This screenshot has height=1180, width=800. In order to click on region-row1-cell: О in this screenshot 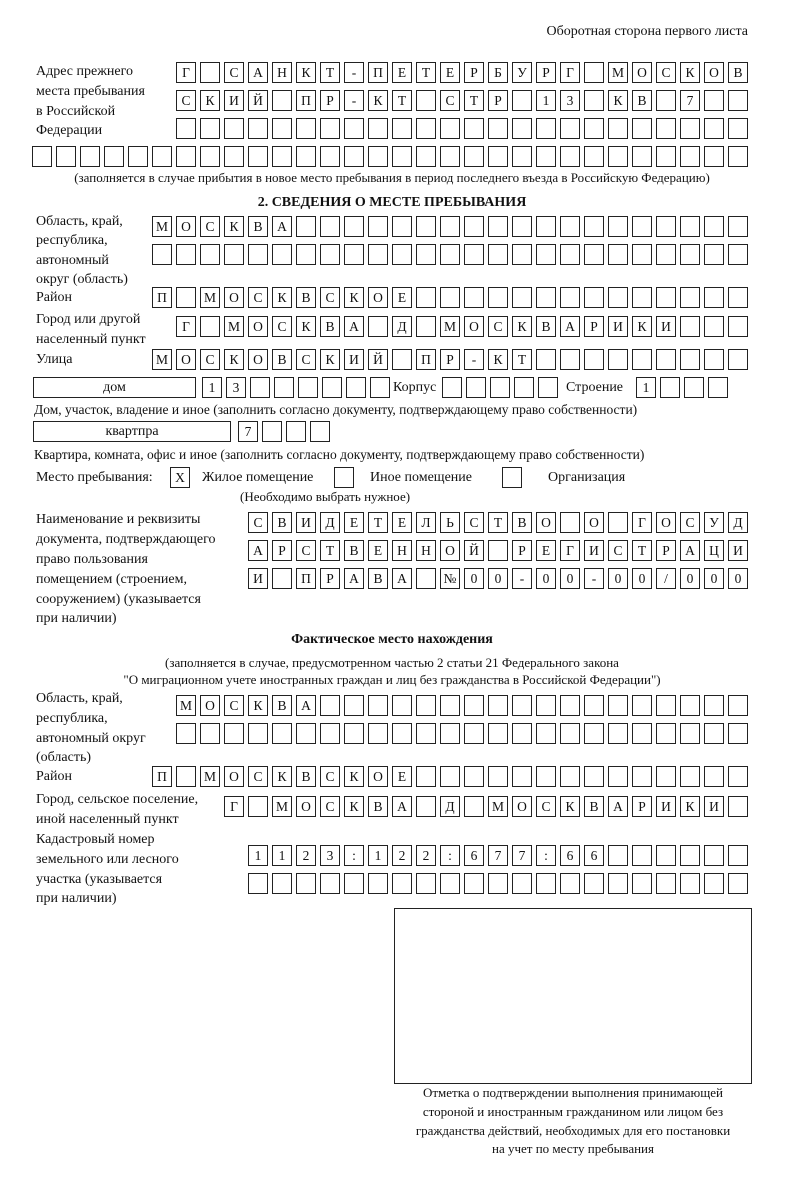, I will do `click(186, 226)`.